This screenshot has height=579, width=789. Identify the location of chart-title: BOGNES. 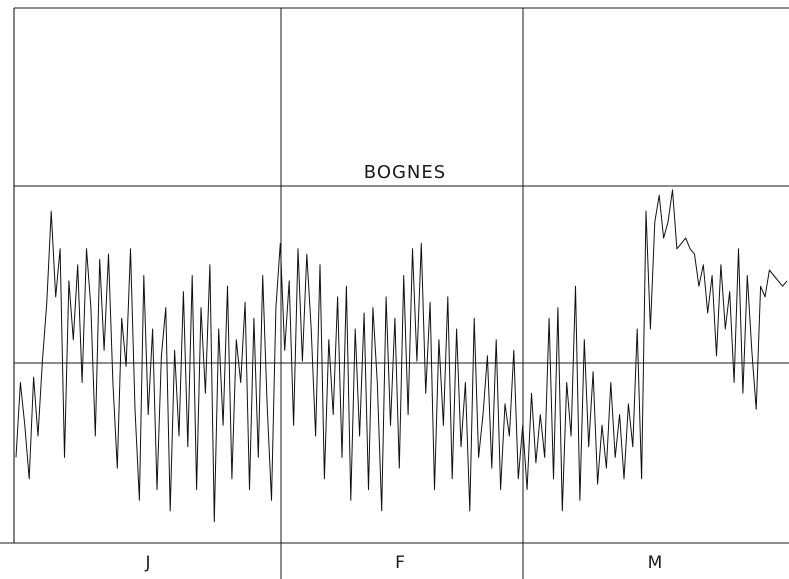
(405, 172).